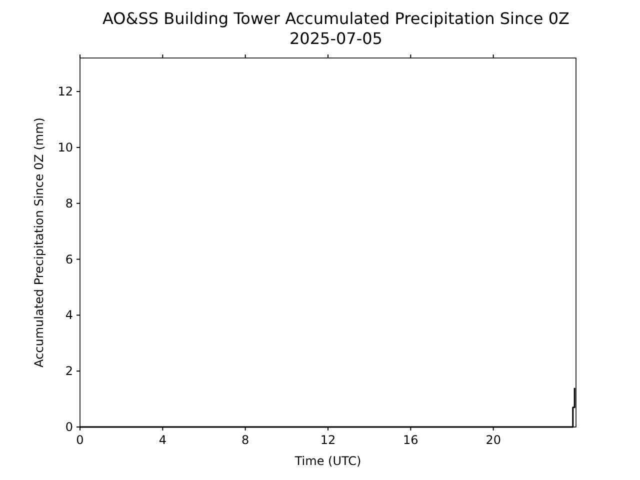 The image size is (640, 480). Describe the element at coordinates (80, 440) in the screenshot. I see `x-tick-label: 0` at that location.